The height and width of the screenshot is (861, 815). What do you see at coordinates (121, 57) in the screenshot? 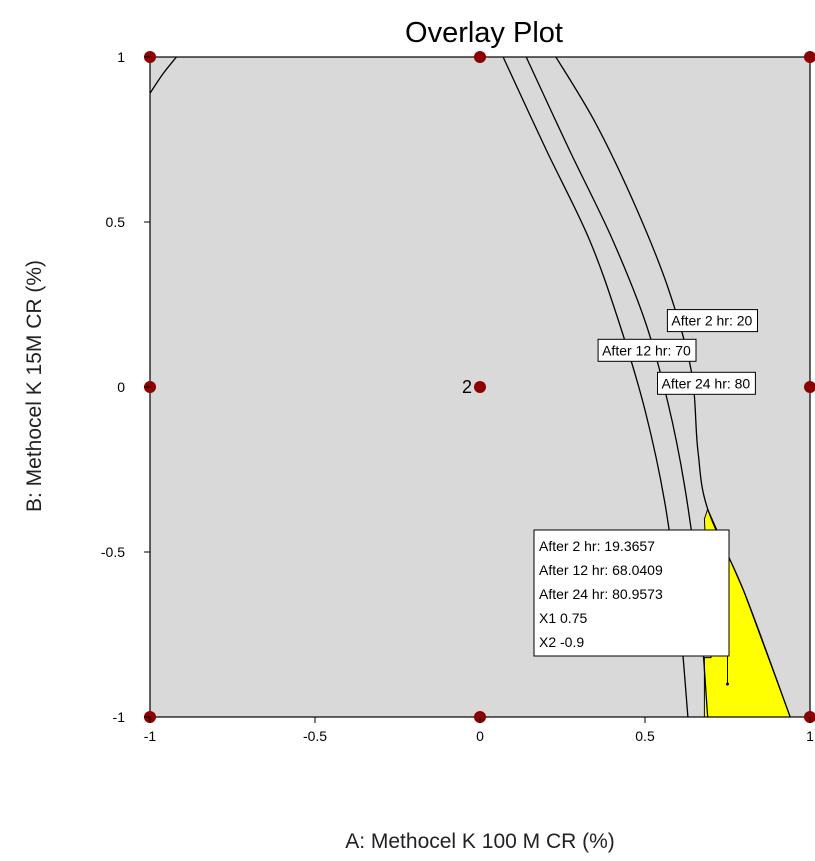
I see `y-tick-label: 1` at bounding box center [121, 57].